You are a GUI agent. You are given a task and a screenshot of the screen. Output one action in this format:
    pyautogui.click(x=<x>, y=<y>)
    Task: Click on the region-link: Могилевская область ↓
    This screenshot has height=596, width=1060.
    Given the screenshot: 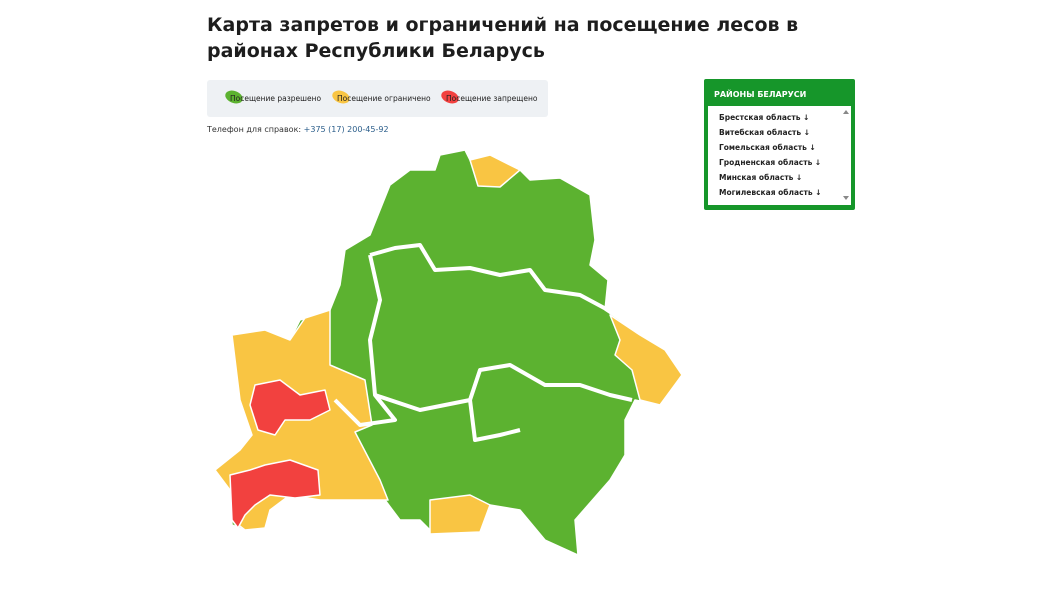 What is the action you would take?
    pyautogui.click(x=770, y=192)
    